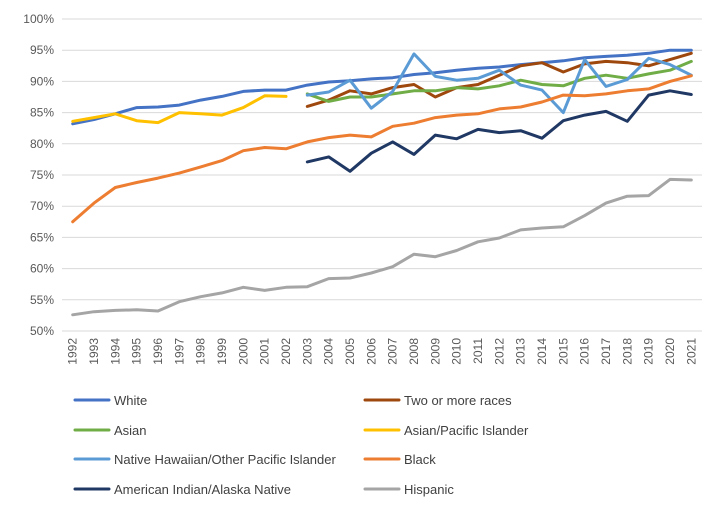 The width and height of the screenshot is (720, 510). What do you see at coordinates (94, 351) in the screenshot?
I see `x-tick-label: 1993` at bounding box center [94, 351].